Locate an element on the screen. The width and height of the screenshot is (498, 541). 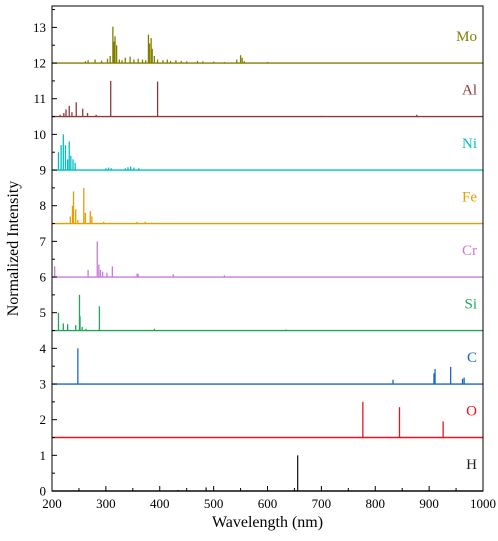
x-tick-label-4: 600 is located at coordinates (268, 503).